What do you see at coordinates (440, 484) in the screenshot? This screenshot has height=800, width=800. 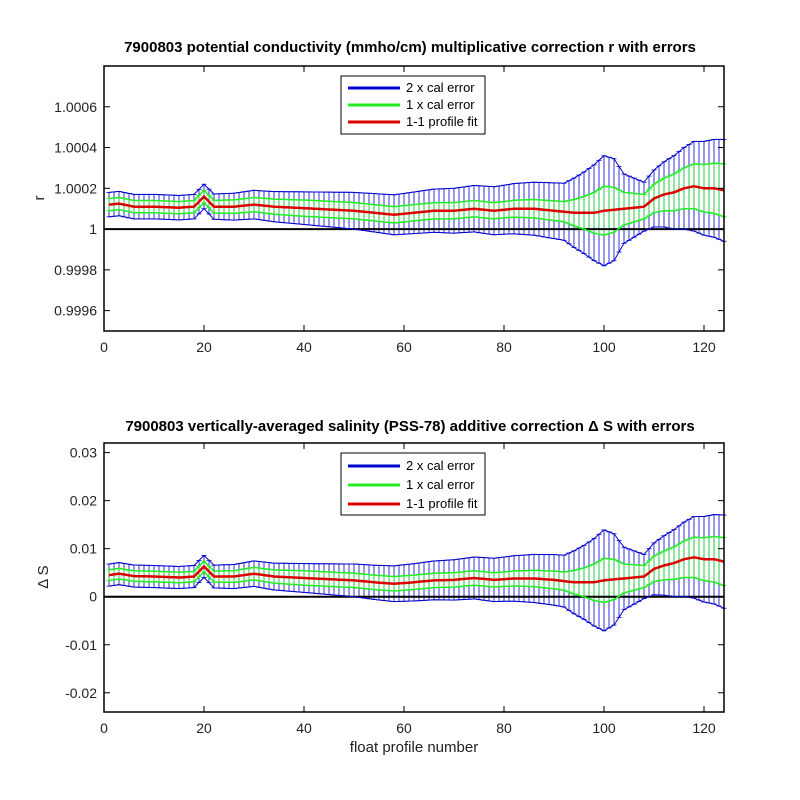 I see `panel2-legend-1x-label: 1 x cal error` at bounding box center [440, 484].